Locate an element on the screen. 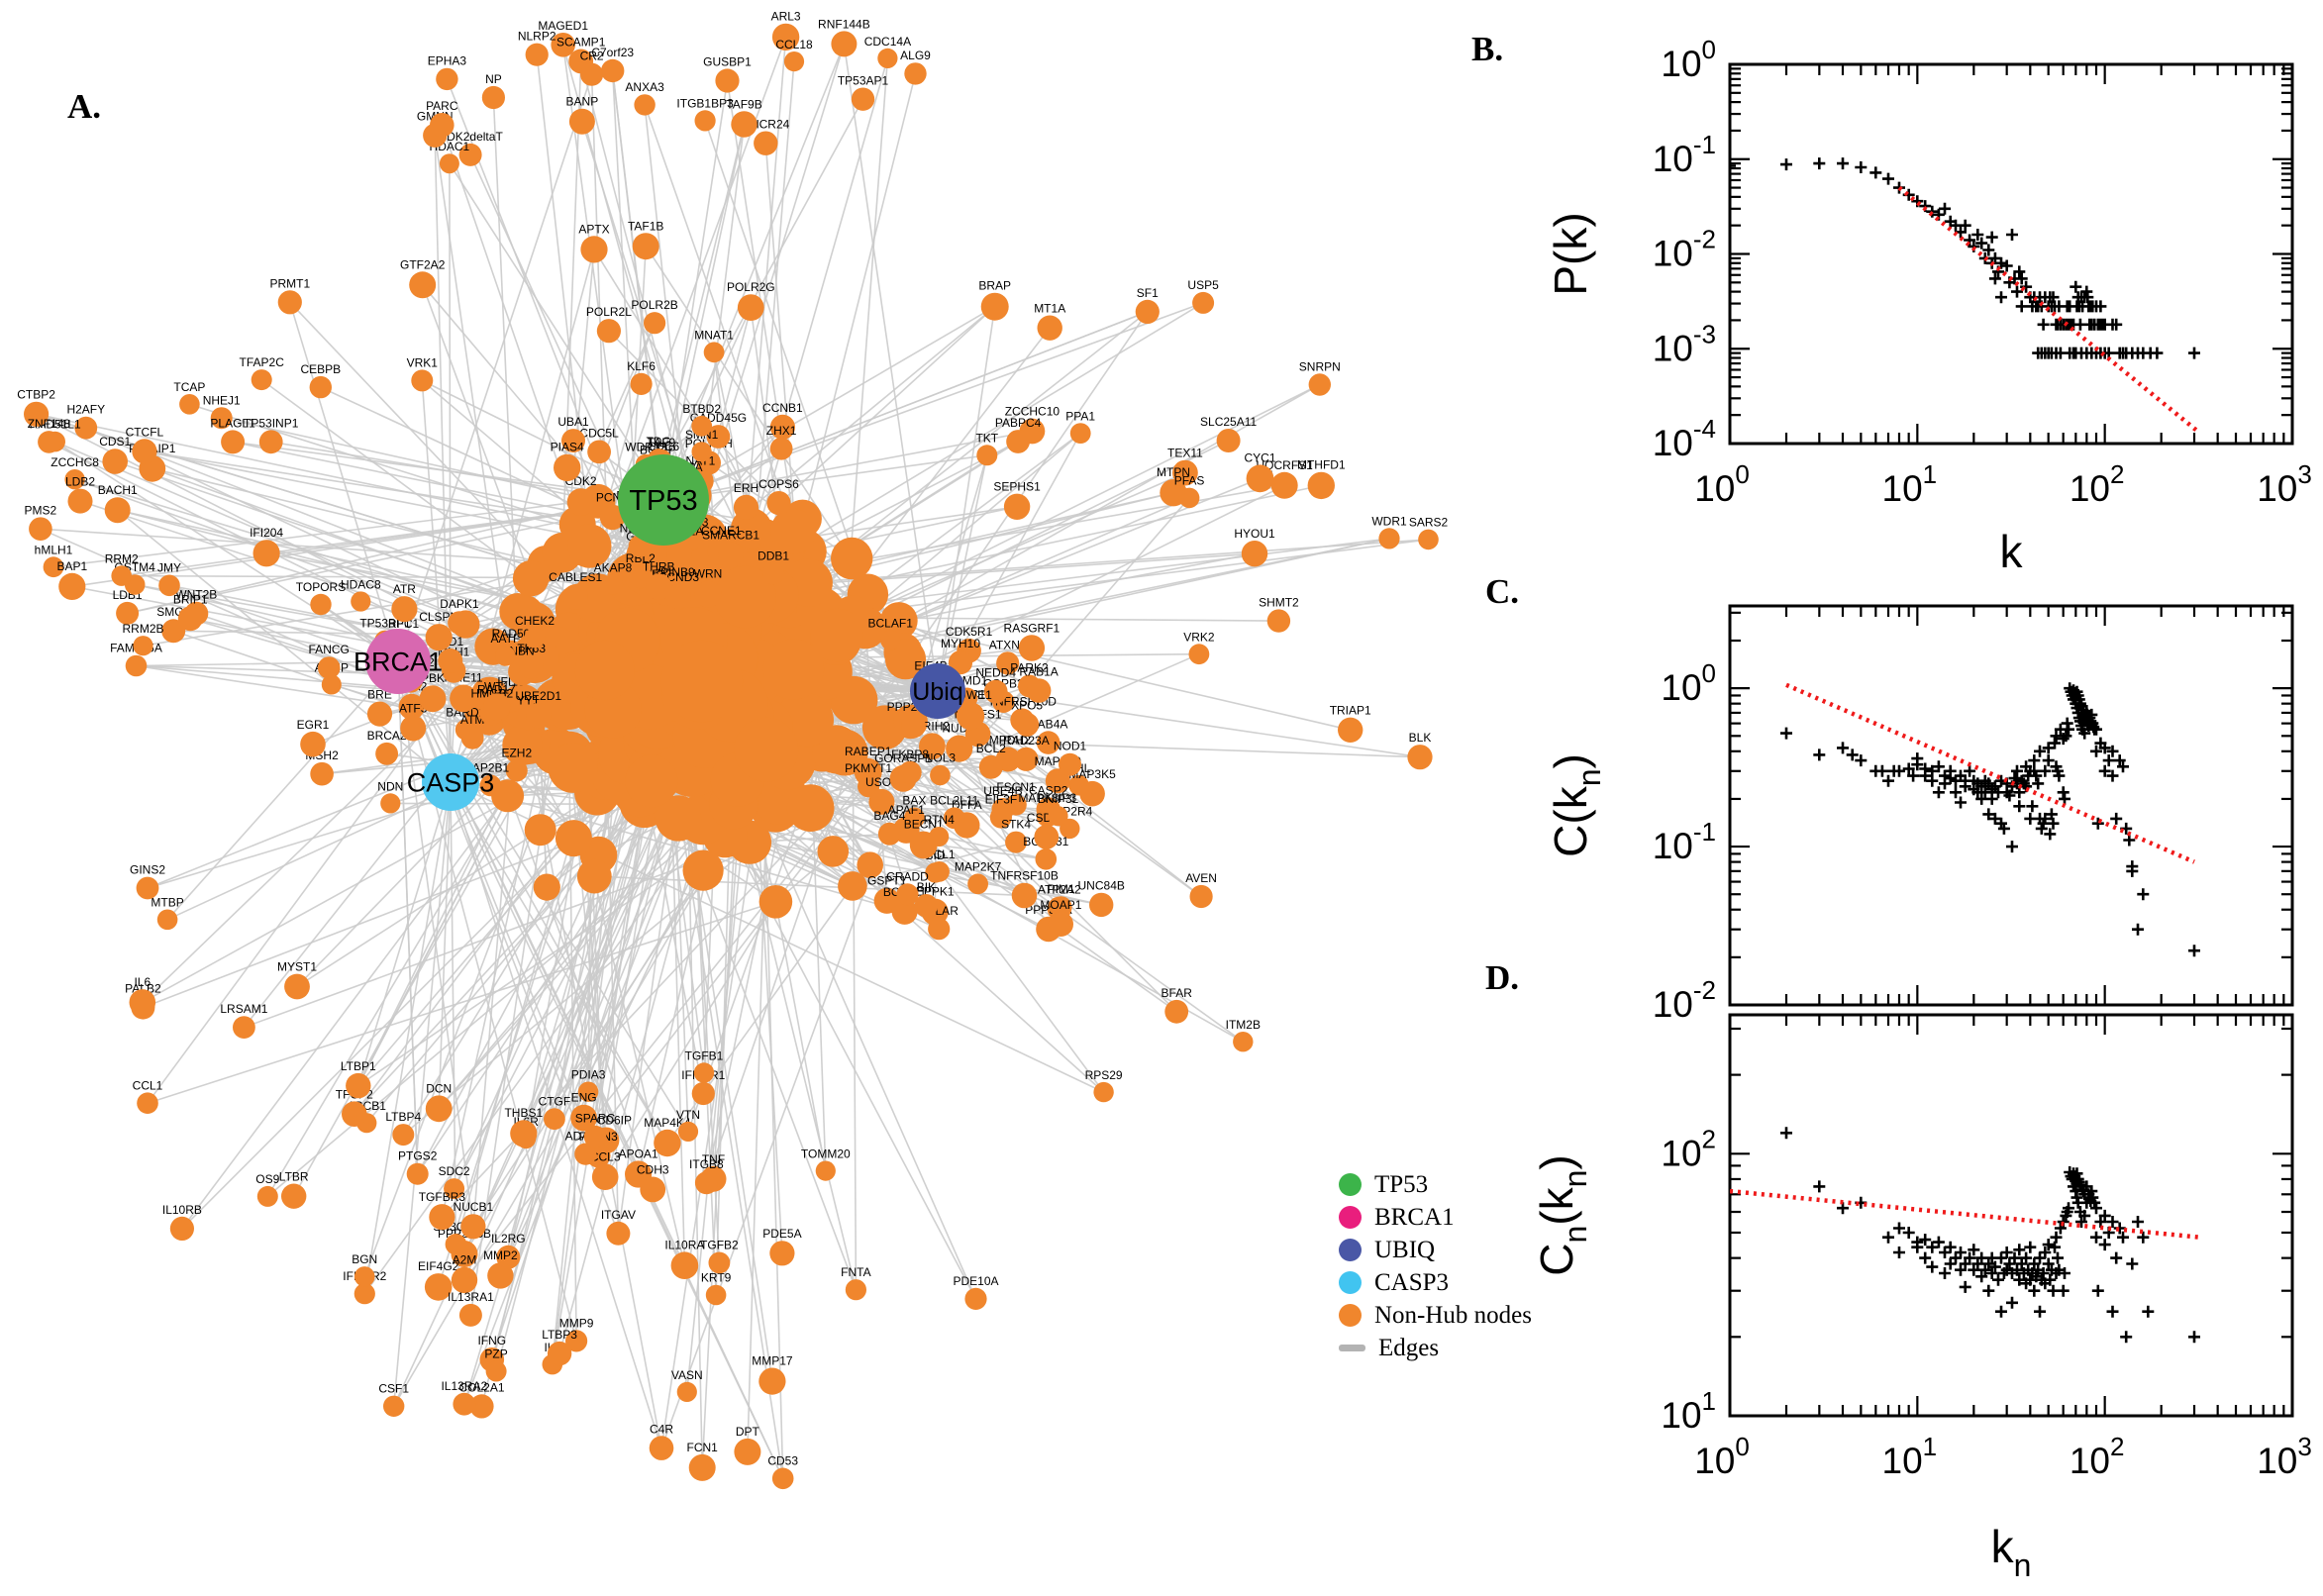  network-node-label: EIF4G2 is located at coordinates (439, 1266).